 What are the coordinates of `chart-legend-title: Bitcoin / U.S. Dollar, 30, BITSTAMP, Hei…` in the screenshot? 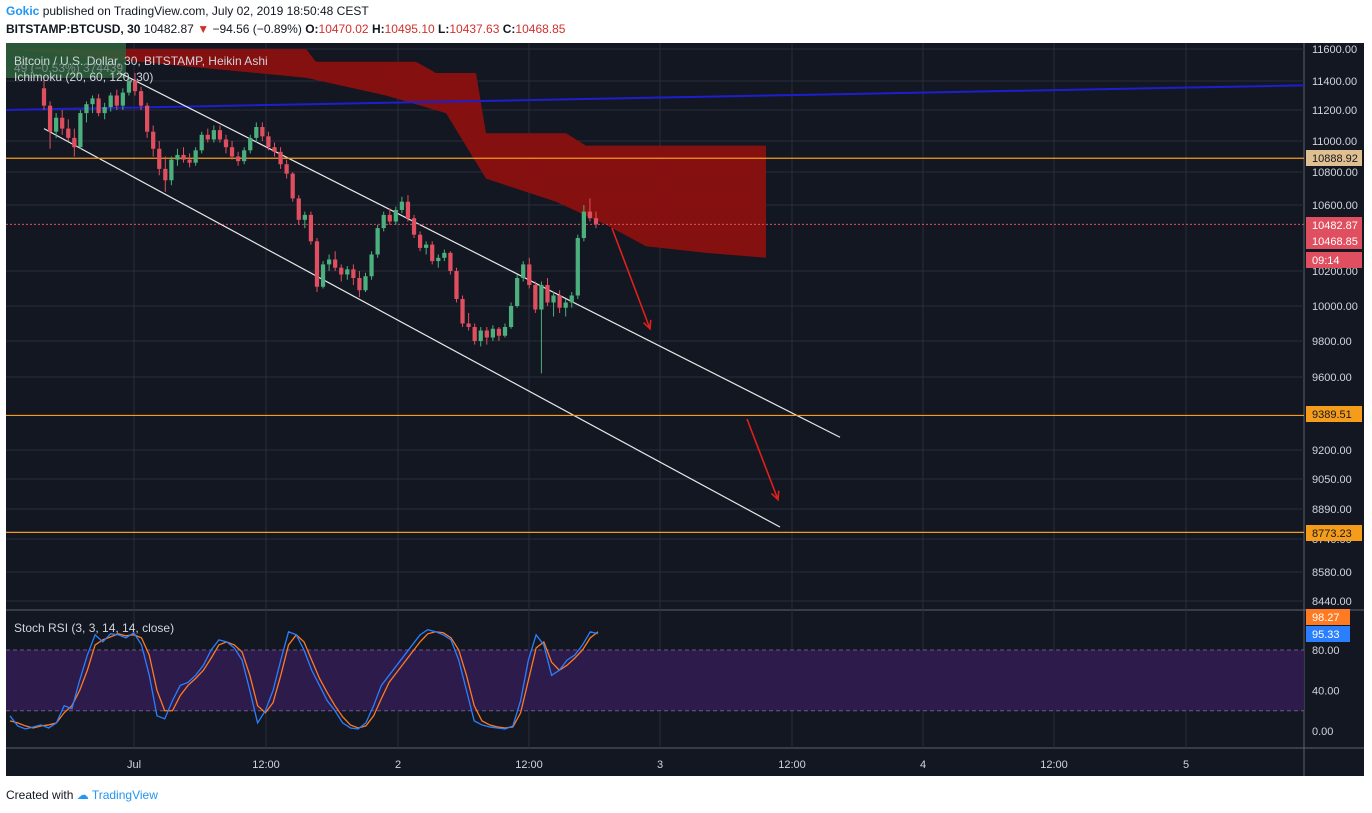 It's located at (141, 61).